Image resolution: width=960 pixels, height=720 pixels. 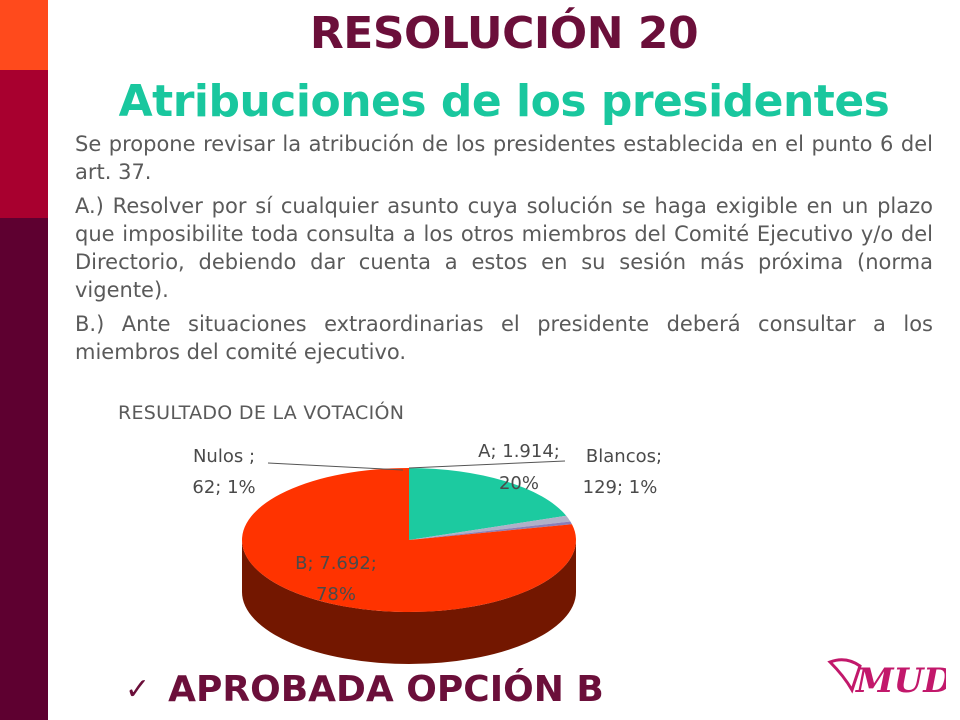 I want to click on verdict-row: ✓ APROBADA OPCIÓN B, so click(x=364, y=689).